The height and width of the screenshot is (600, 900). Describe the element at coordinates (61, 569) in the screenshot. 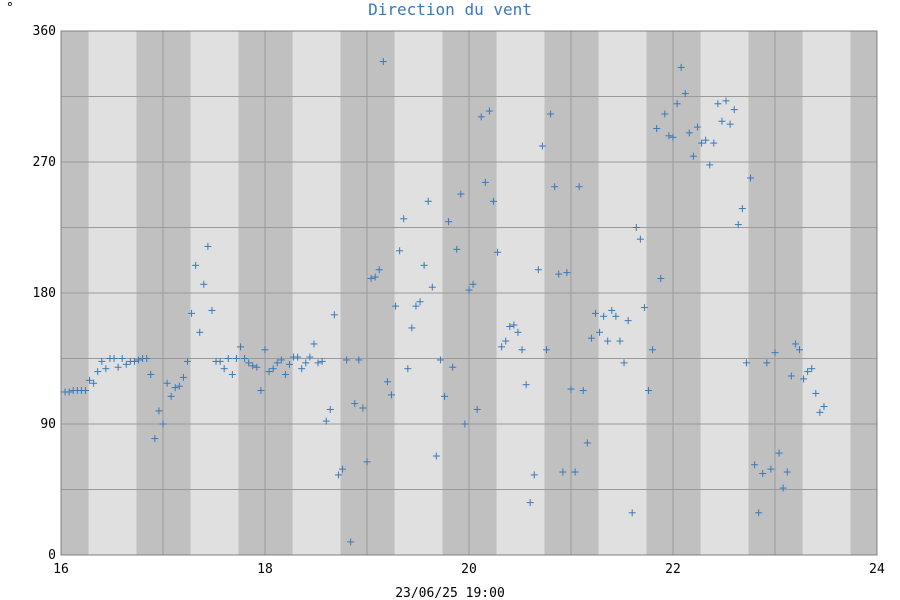

I see `x-tick-label: 16` at that location.